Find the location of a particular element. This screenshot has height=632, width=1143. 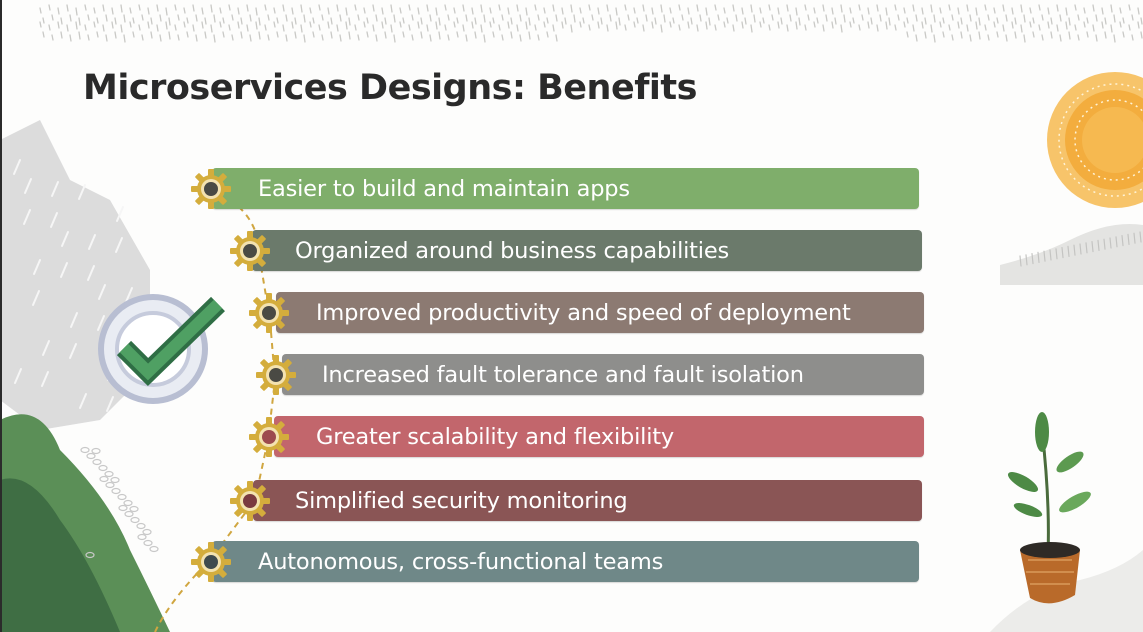

checkmark-icon is located at coordinates (161, 349).